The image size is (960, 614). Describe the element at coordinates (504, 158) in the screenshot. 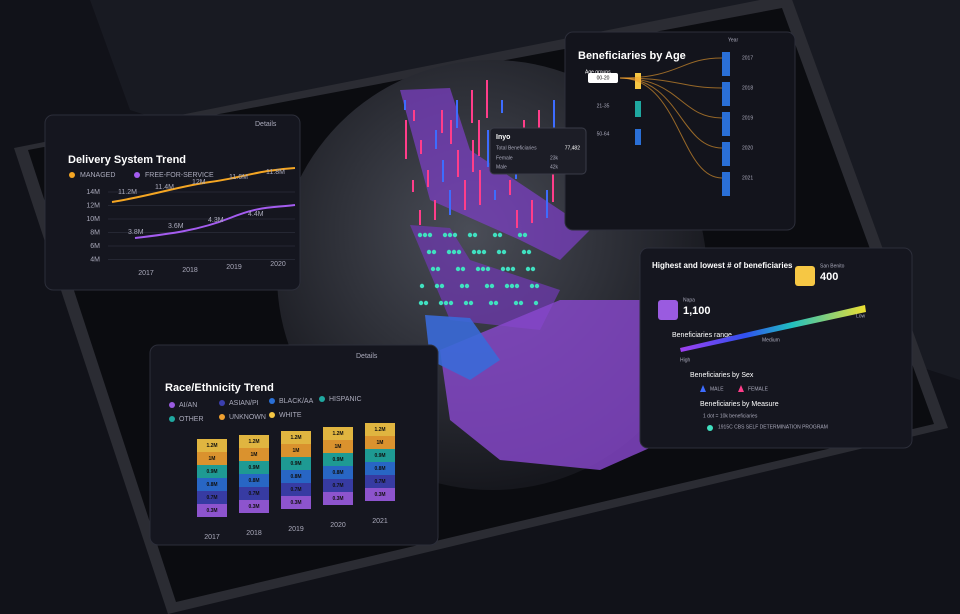

I see `tooltip-label: Female` at that location.